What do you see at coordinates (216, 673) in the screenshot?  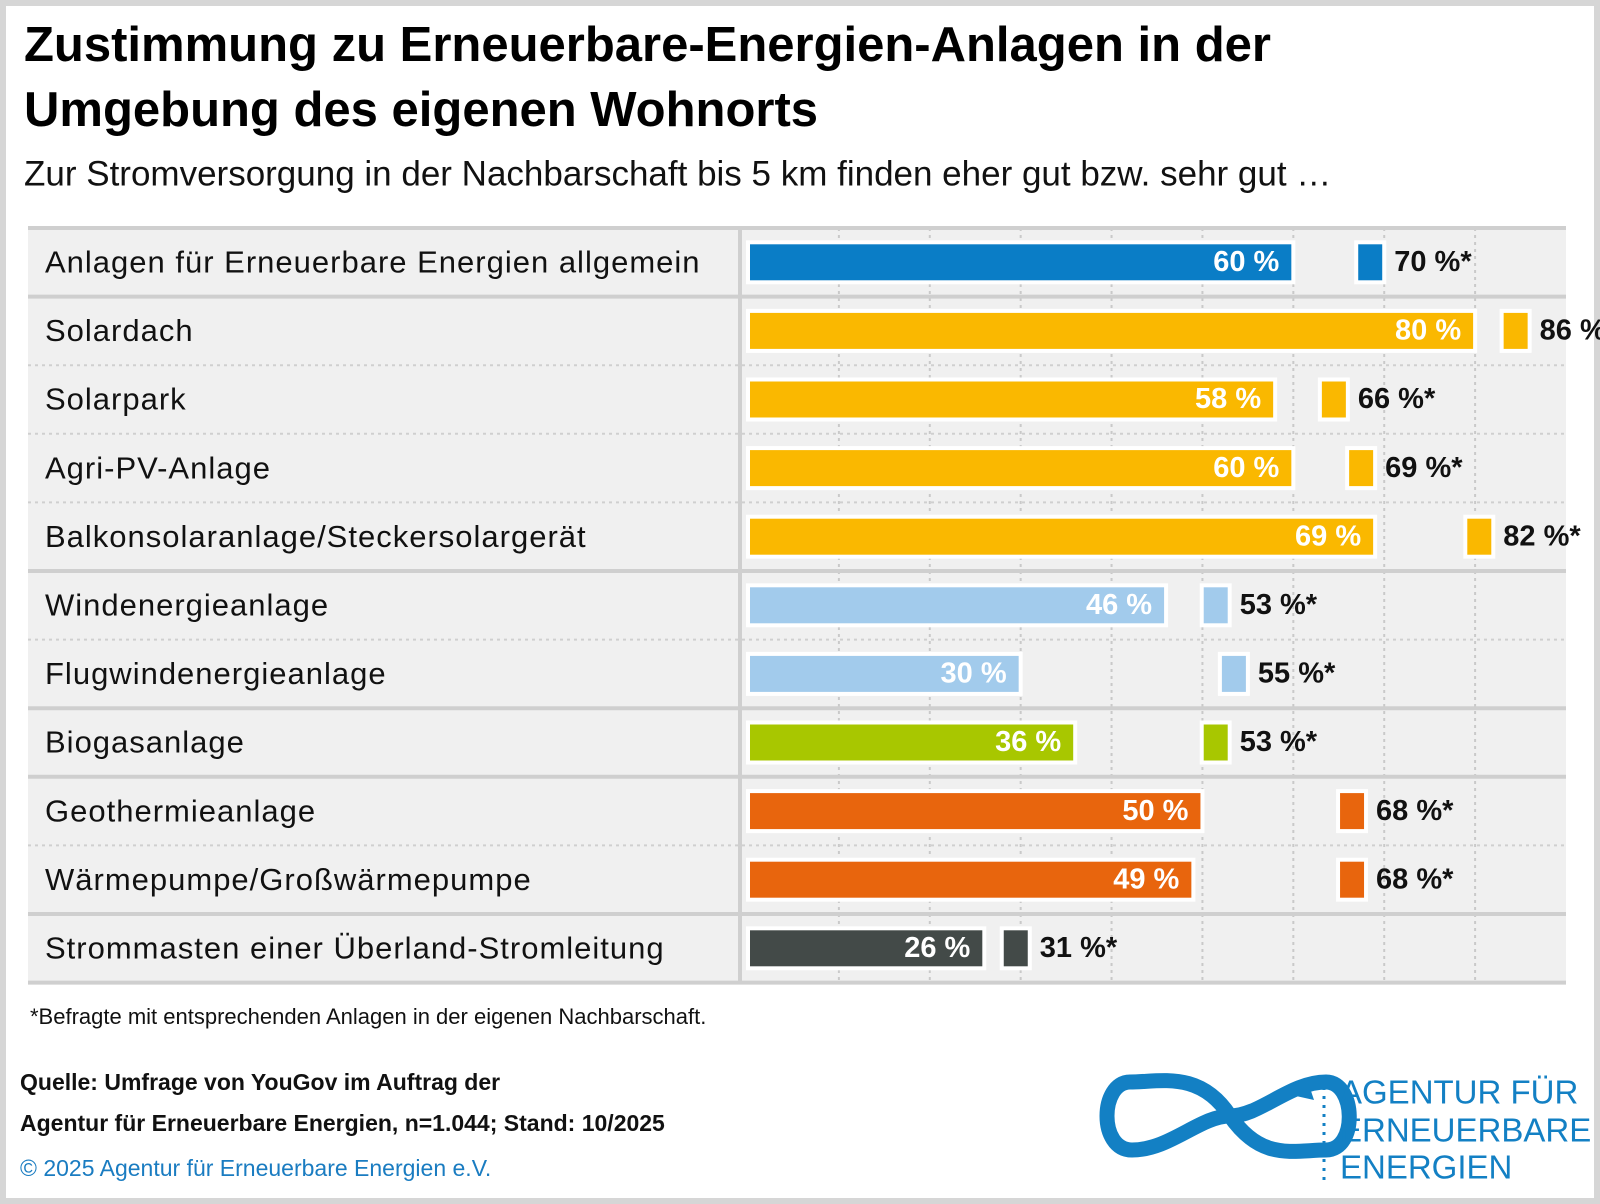 I see `category-label: Flugwindenergieanlage` at bounding box center [216, 673].